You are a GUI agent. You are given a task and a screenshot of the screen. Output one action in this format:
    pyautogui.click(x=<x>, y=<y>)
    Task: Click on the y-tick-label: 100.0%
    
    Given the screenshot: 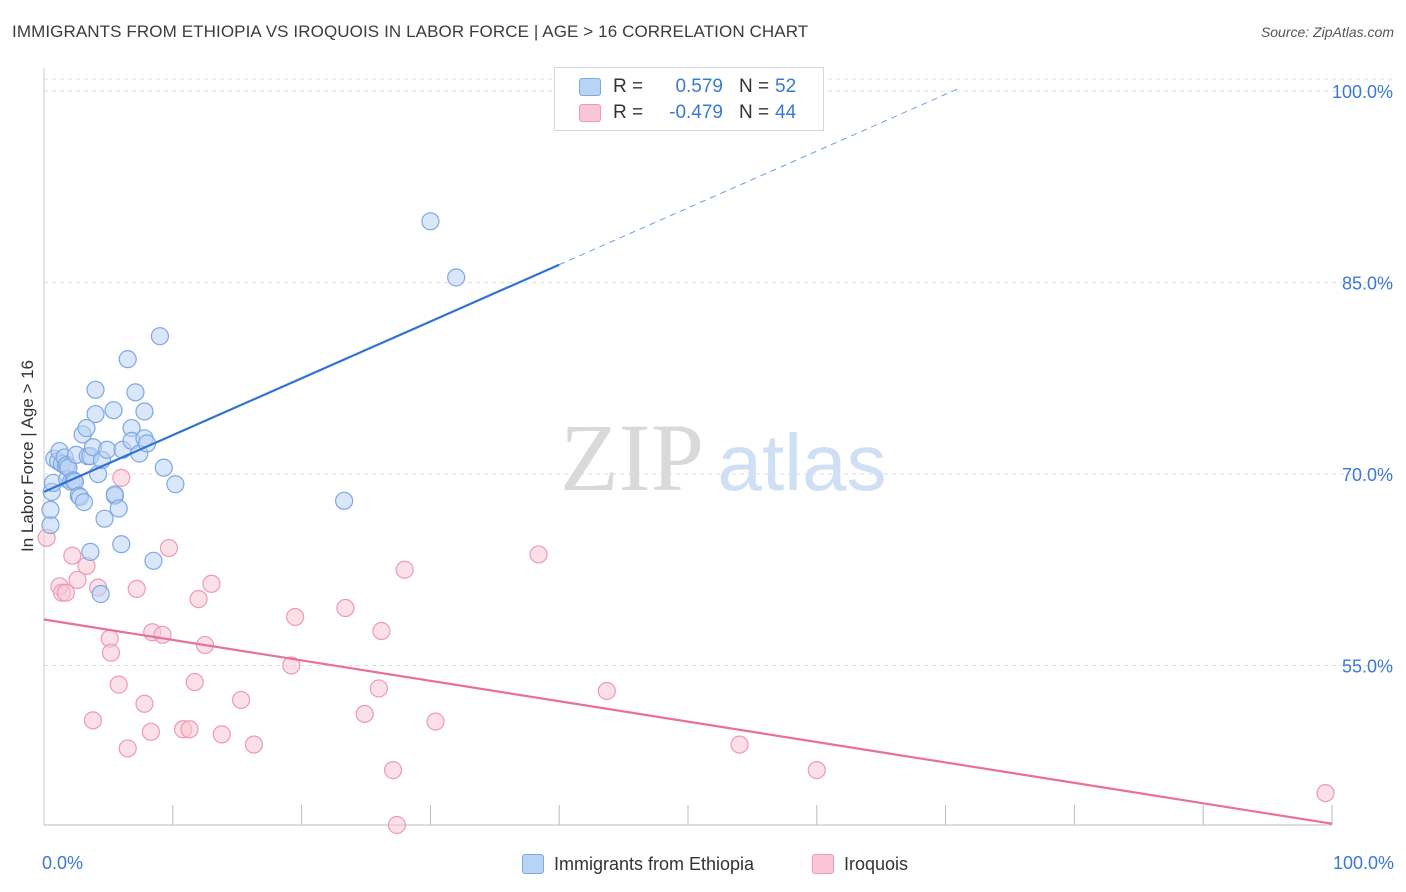 What is the action you would take?
    pyautogui.click(x=1362, y=92)
    